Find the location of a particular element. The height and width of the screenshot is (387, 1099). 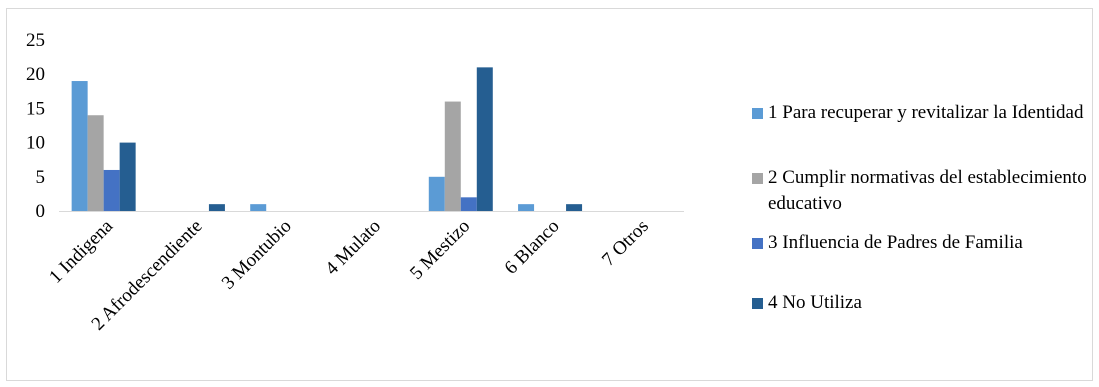

x-category-label: 3 Montubio is located at coordinates (257, 255).